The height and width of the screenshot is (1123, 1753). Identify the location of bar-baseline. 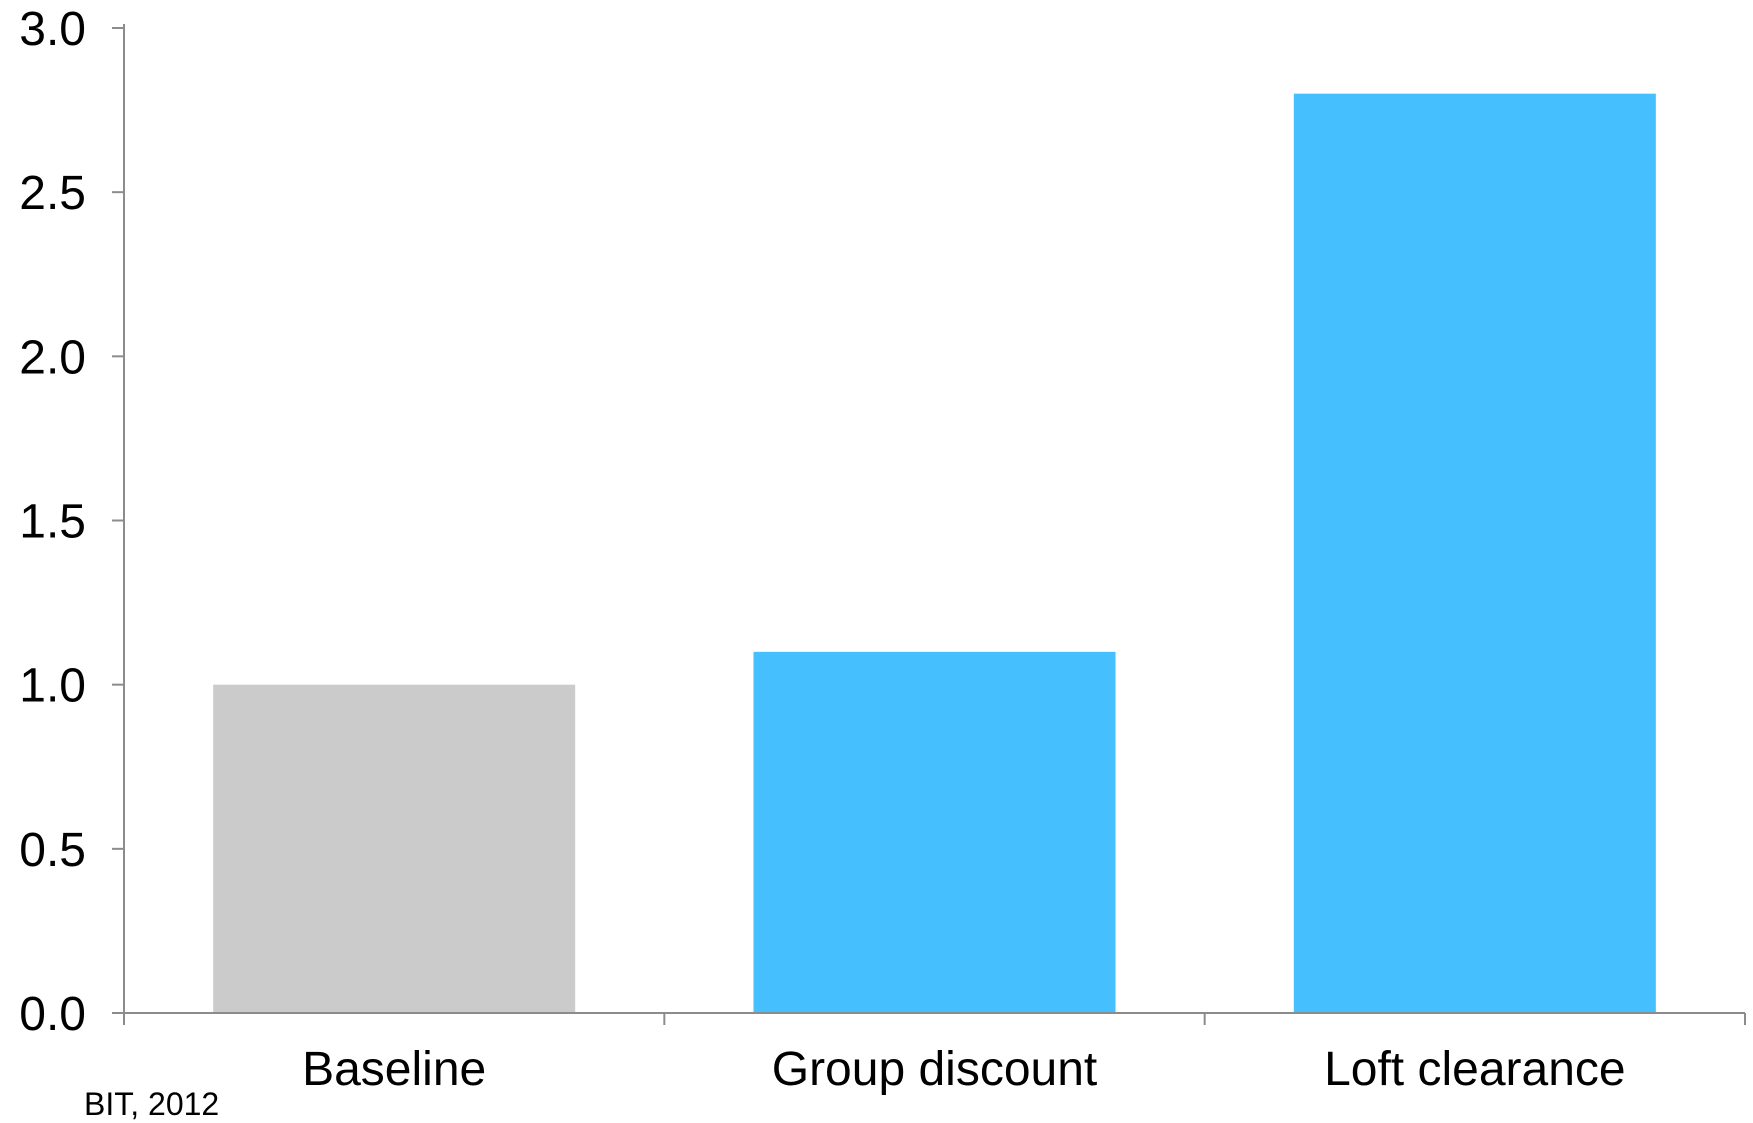
(394, 848).